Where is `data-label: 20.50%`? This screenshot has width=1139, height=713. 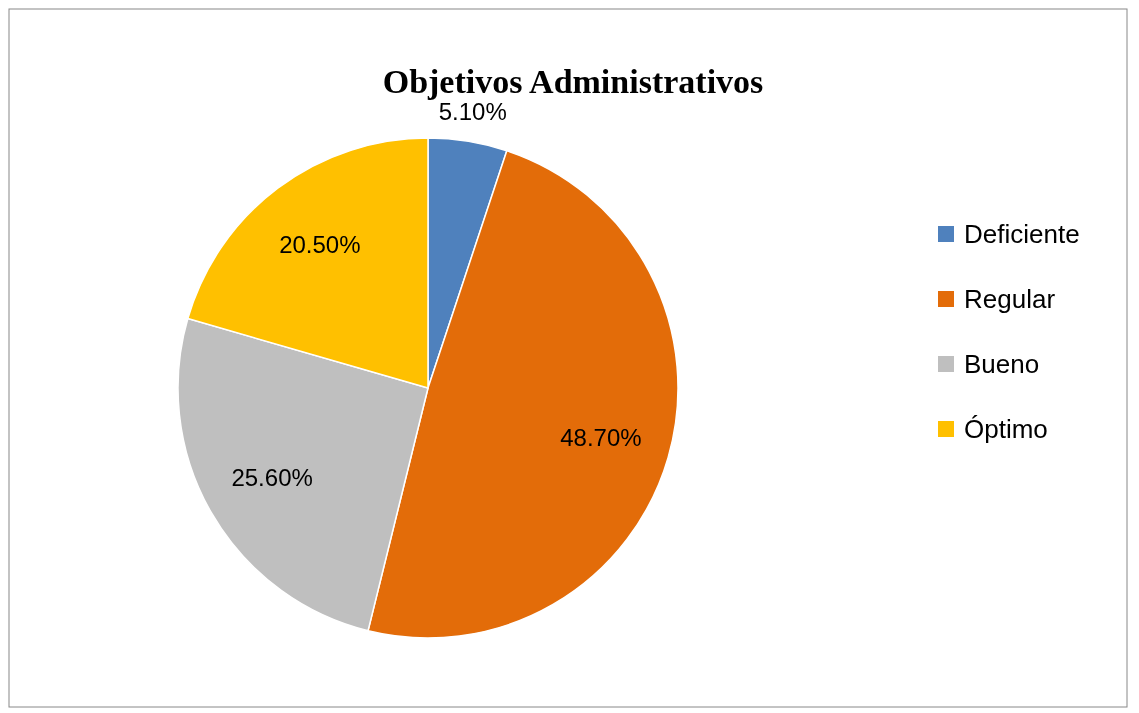 data-label: 20.50% is located at coordinates (320, 244).